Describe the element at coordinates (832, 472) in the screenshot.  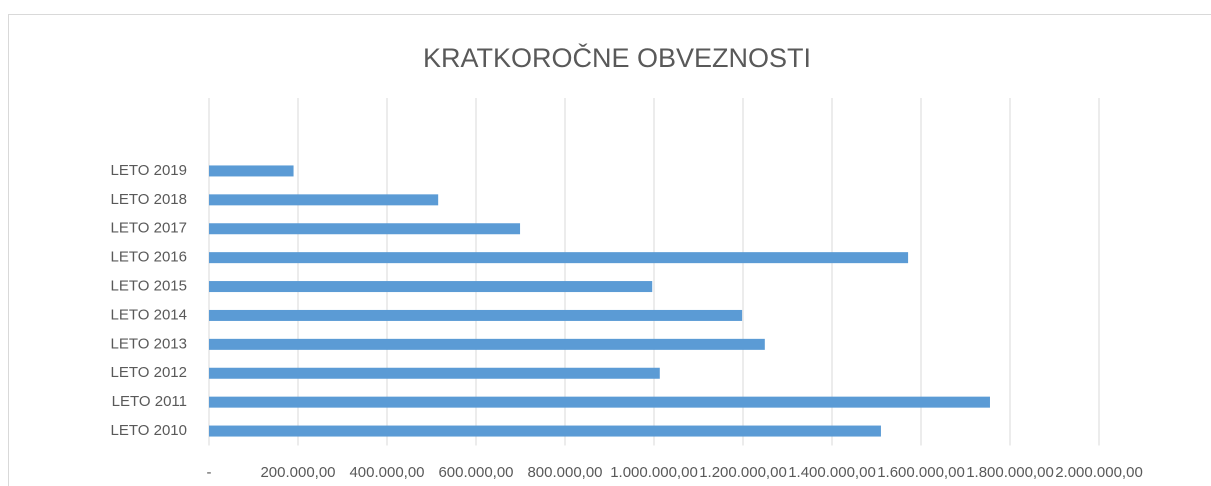
I see `x-tick-label: 1.400.000,00` at that location.